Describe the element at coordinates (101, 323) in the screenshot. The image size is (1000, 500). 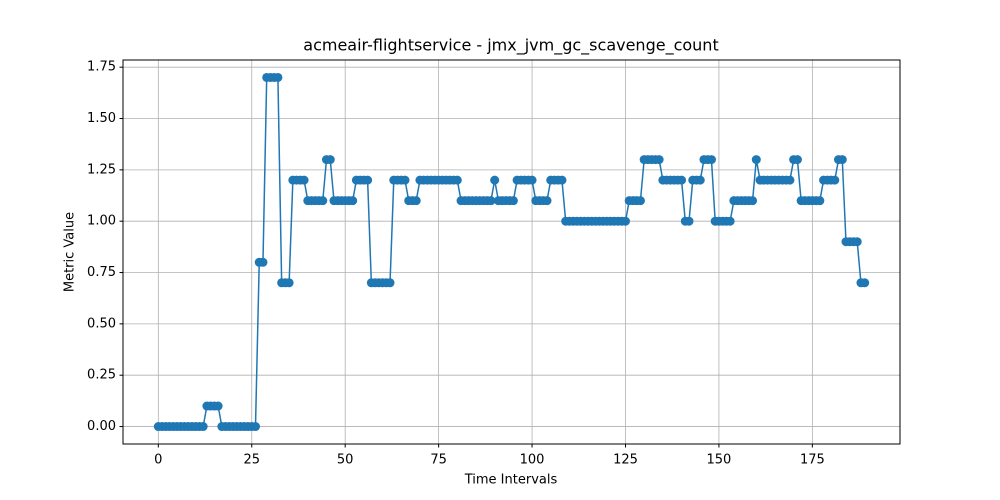
I see `y-tick-label: 0.50` at that location.